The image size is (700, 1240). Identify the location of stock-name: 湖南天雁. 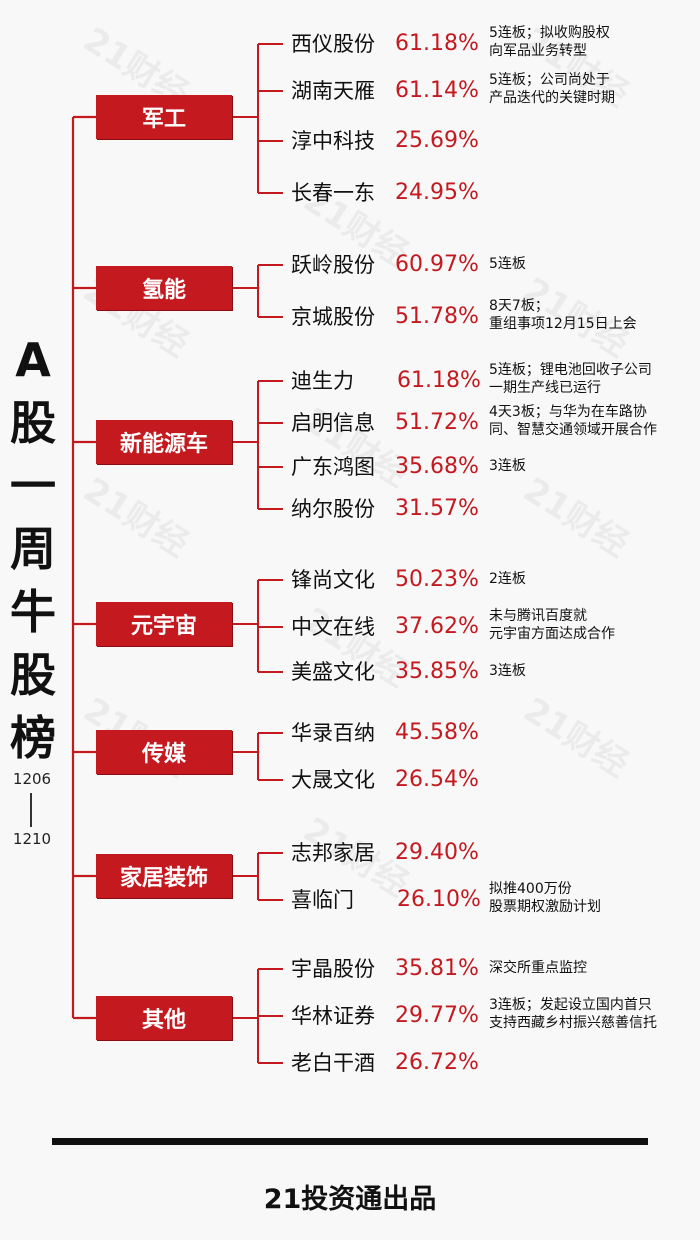
(333, 91).